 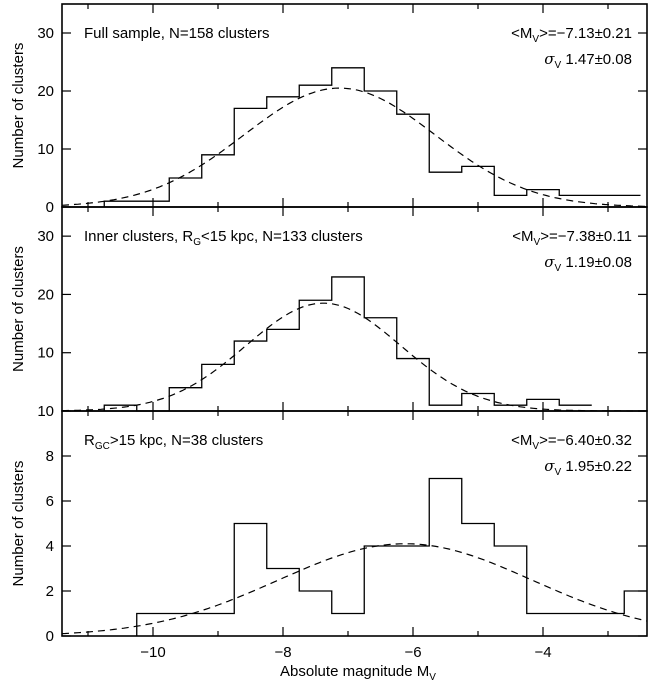 I want to click on panel-label-pre: R, so click(x=89, y=440).